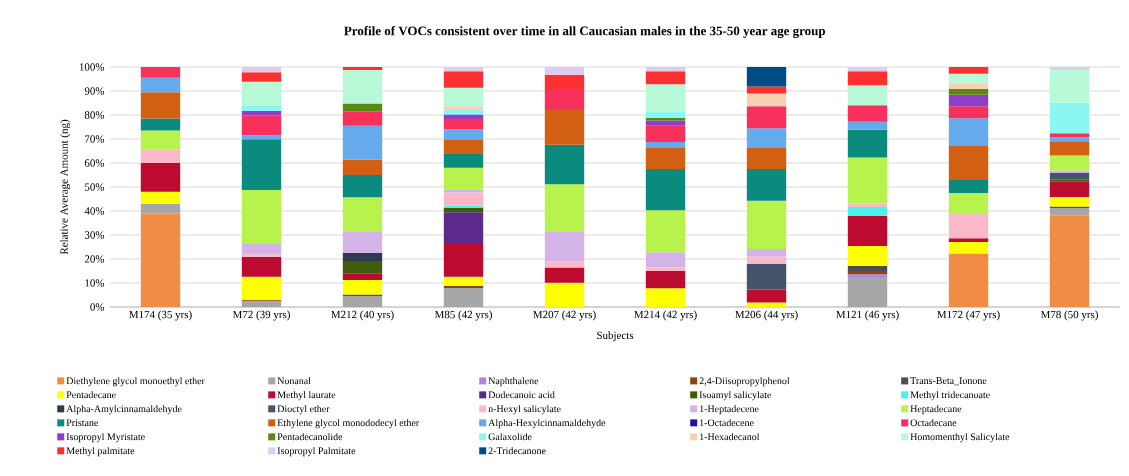 Image resolution: width=1129 pixels, height=476 pixels. What do you see at coordinates (100, 452) in the screenshot?
I see `legend-label: Methyl palmitate` at bounding box center [100, 452].